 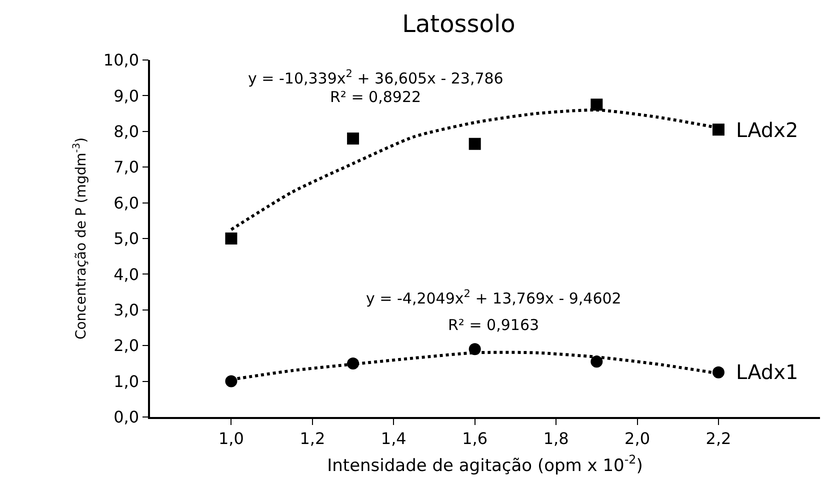 What do you see at coordinates (475, 438) in the screenshot?
I see `x-tick-label: 1,6` at bounding box center [475, 438].